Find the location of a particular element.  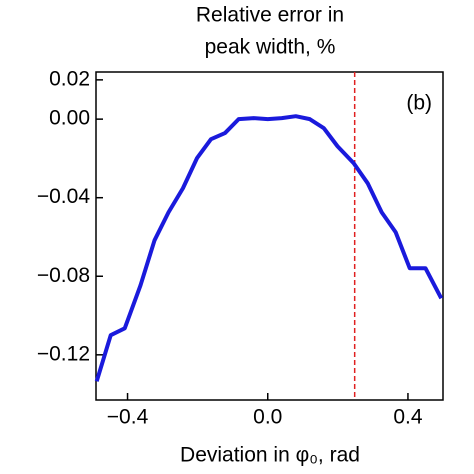

chart-title: Relative error in is located at coordinates (270, 15).